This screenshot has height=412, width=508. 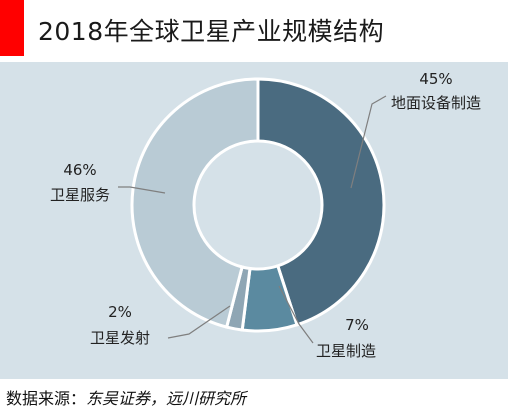 I want to click on slice-category-label: 卫星服务, so click(x=80, y=195).